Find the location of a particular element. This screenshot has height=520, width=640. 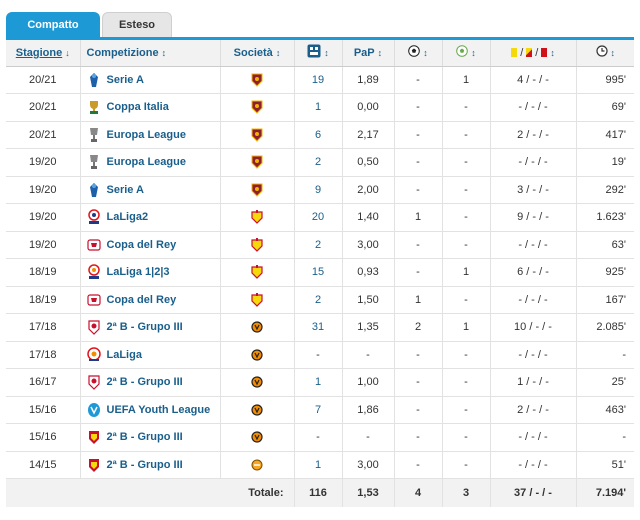

header-cards: / / ↕ is located at coordinates (533, 53).